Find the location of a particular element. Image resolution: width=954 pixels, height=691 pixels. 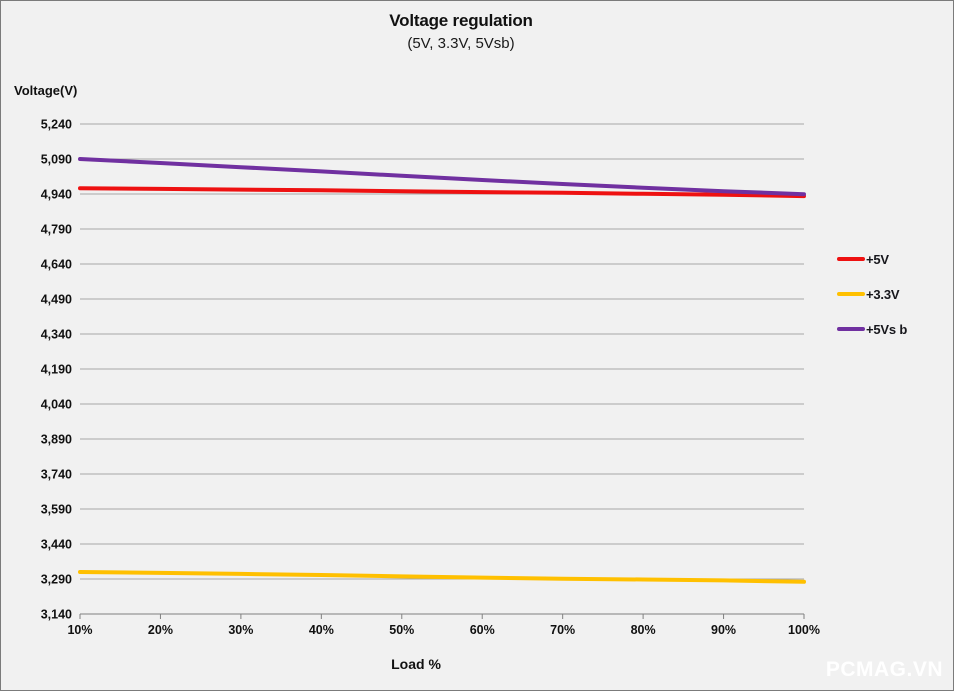

legend-swatch-+3.3V is located at coordinates (851, 294).